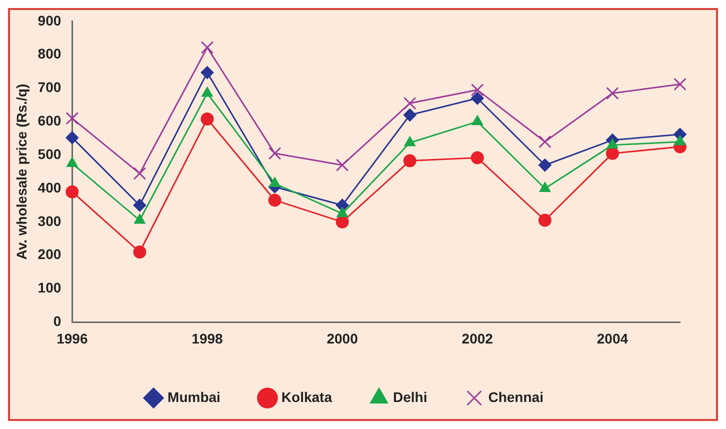 The image size is (726, 429). Describe the element at coordinates (57, 321) in the screenshot. I see `y-tick-label: 0` at that location.